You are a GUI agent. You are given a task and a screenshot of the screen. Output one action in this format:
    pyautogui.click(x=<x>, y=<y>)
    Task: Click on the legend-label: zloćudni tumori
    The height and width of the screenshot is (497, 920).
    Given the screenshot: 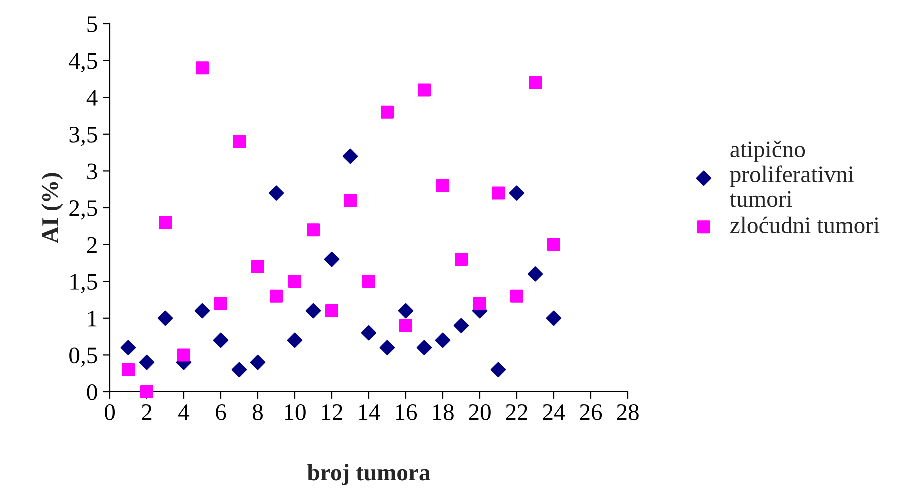 What is the action you would take?
    pyautogui.click(x=805, y=225)
    